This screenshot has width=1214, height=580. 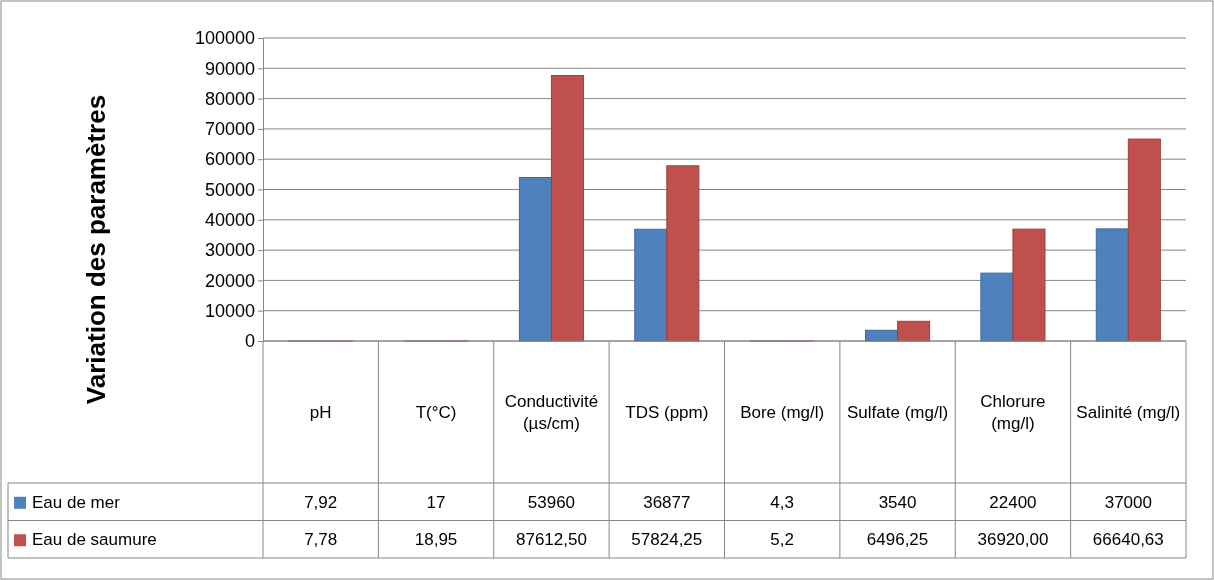 What do you see at coordinates (782, 540) in the screenshot?
I see `data-label: 5,2` at bounding box center [782, 540].